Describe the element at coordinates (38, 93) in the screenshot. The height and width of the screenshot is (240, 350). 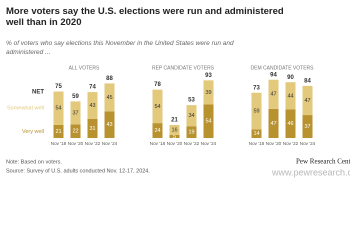
I see `net-label: NET` at that location.